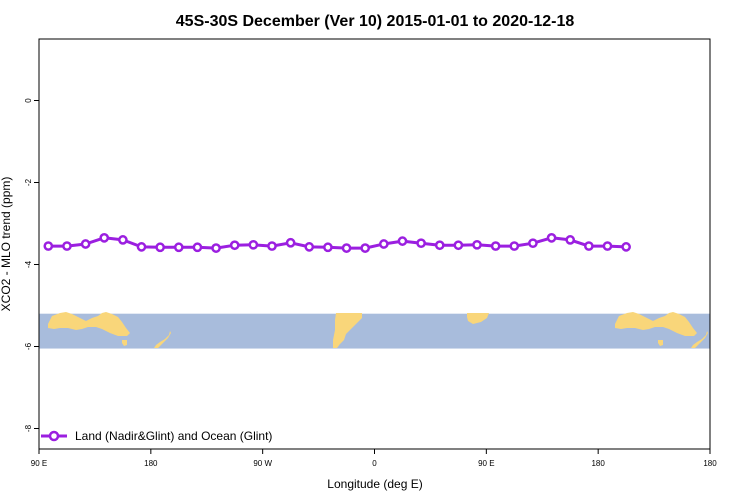 The width and height of the screenshot is (750, 500). What do you see at coordinates (28, 182) in the screenshot?
I see `y-tick-label: -2` at bounding box center [28, 182].